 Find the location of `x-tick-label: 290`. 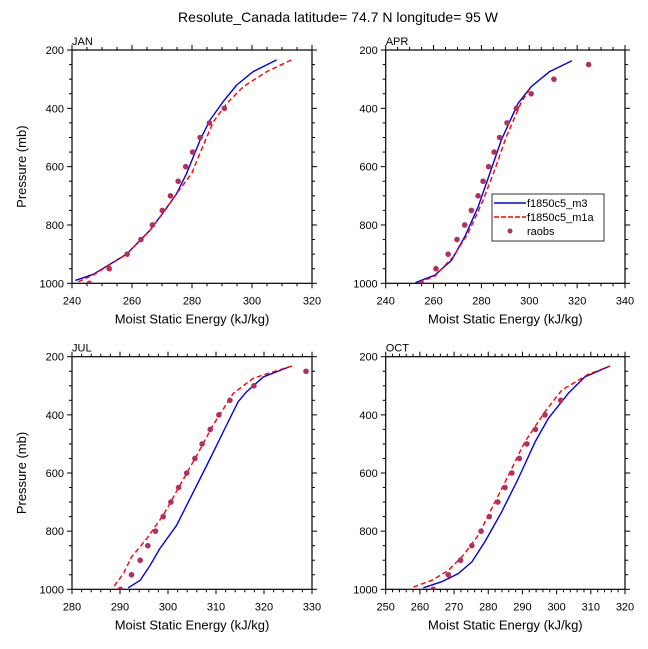

x-tick-label: 290 is located at coordinates (120, 607).